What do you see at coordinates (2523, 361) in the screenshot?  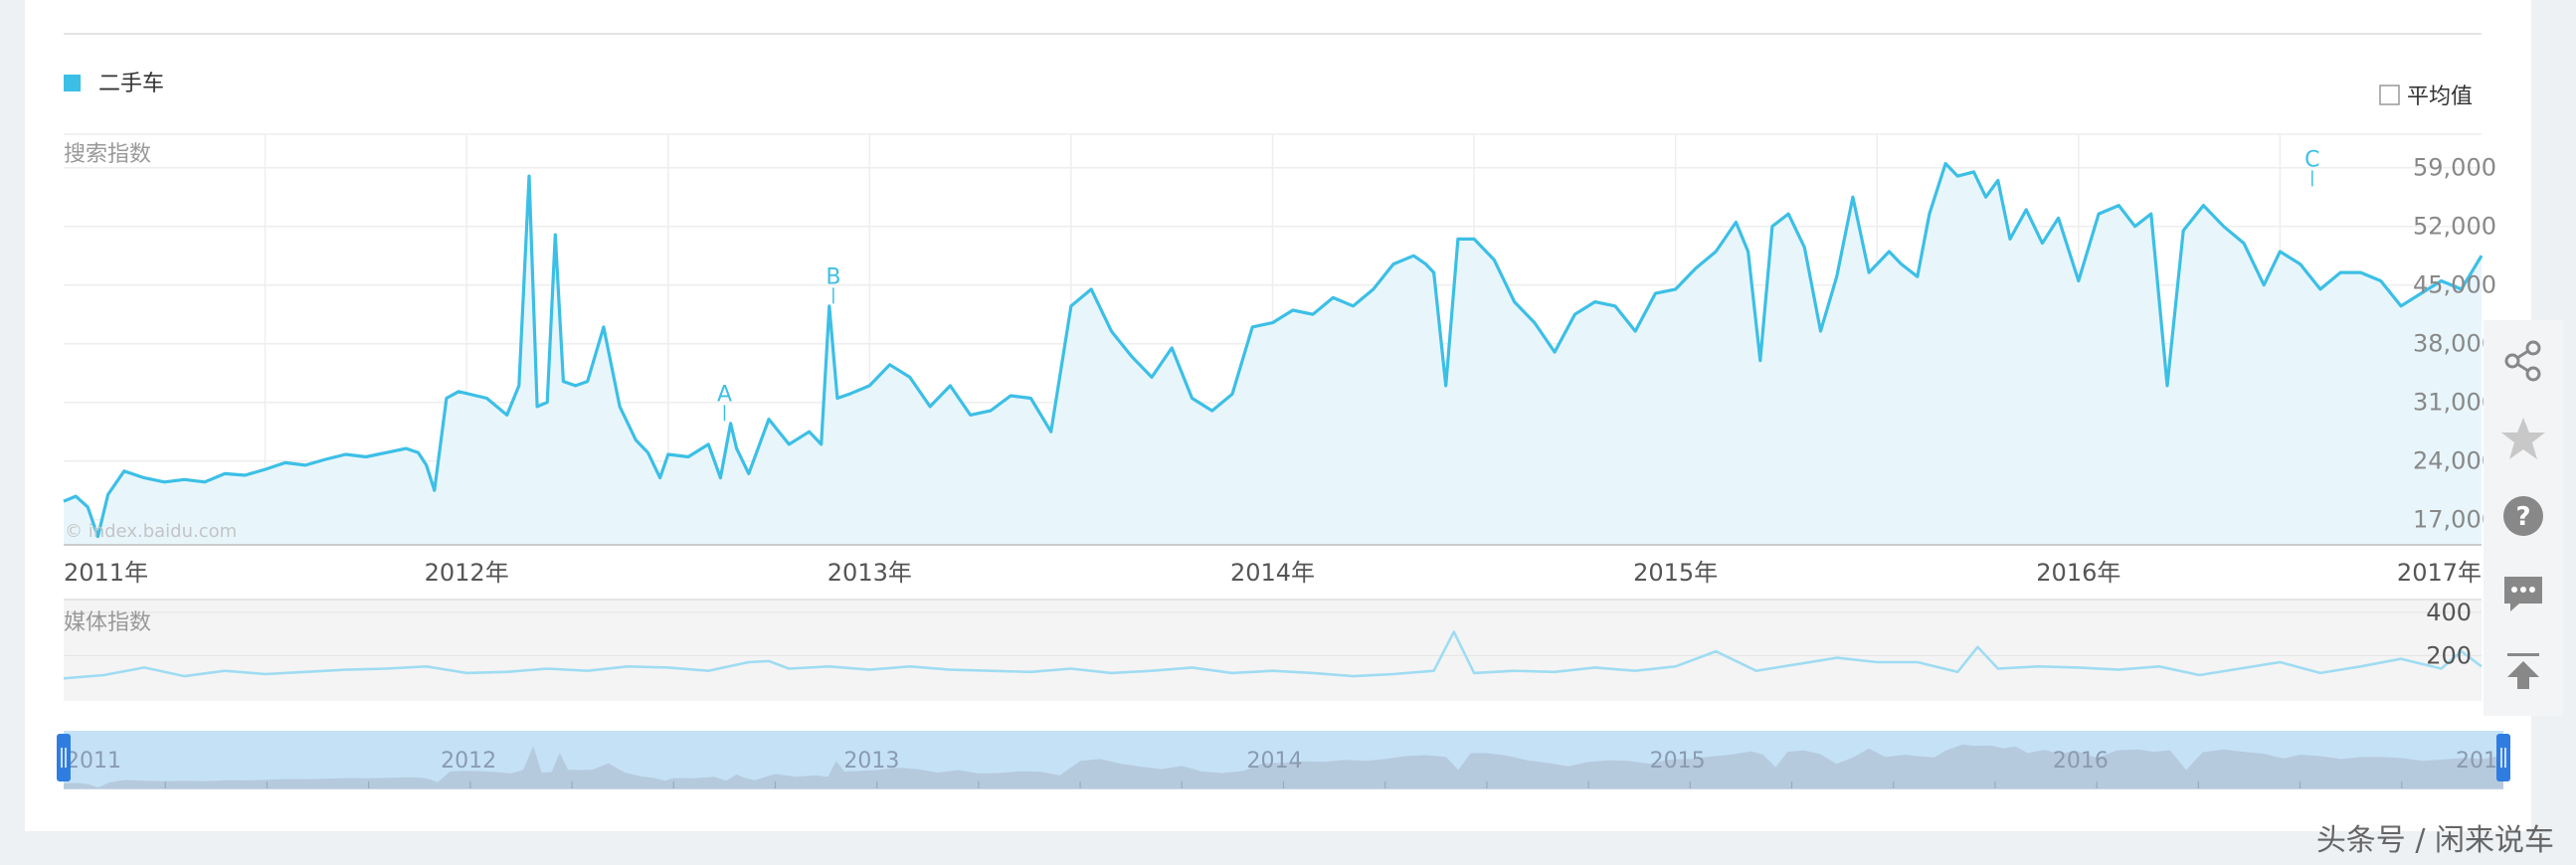 I see `share-icon` at bounding box center [2523, 361].